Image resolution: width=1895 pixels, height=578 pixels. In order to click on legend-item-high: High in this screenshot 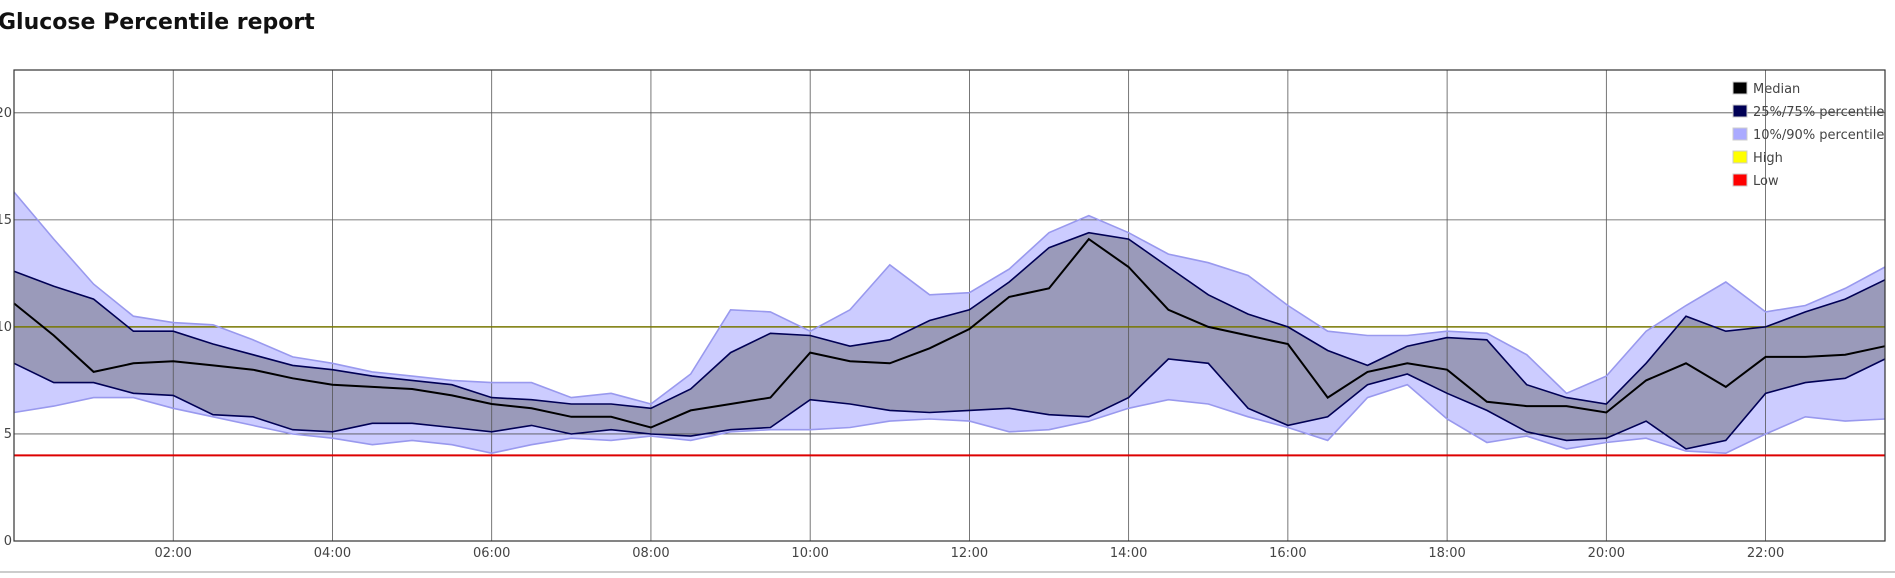, I will do `click(1757, 158)`.